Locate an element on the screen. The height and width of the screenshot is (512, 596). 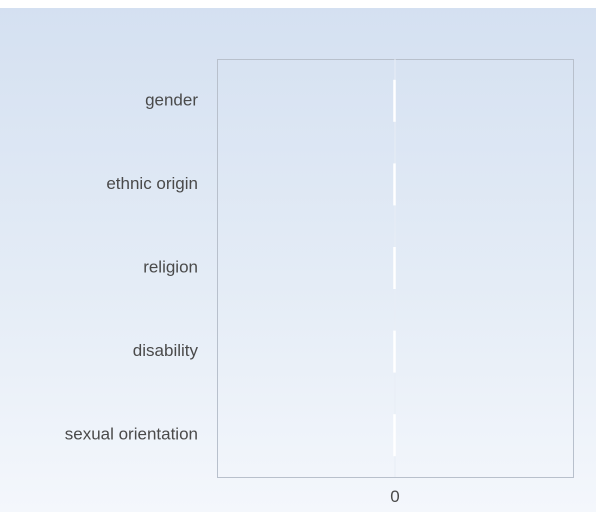
category-label: gender is located at coordinates (171, 99).